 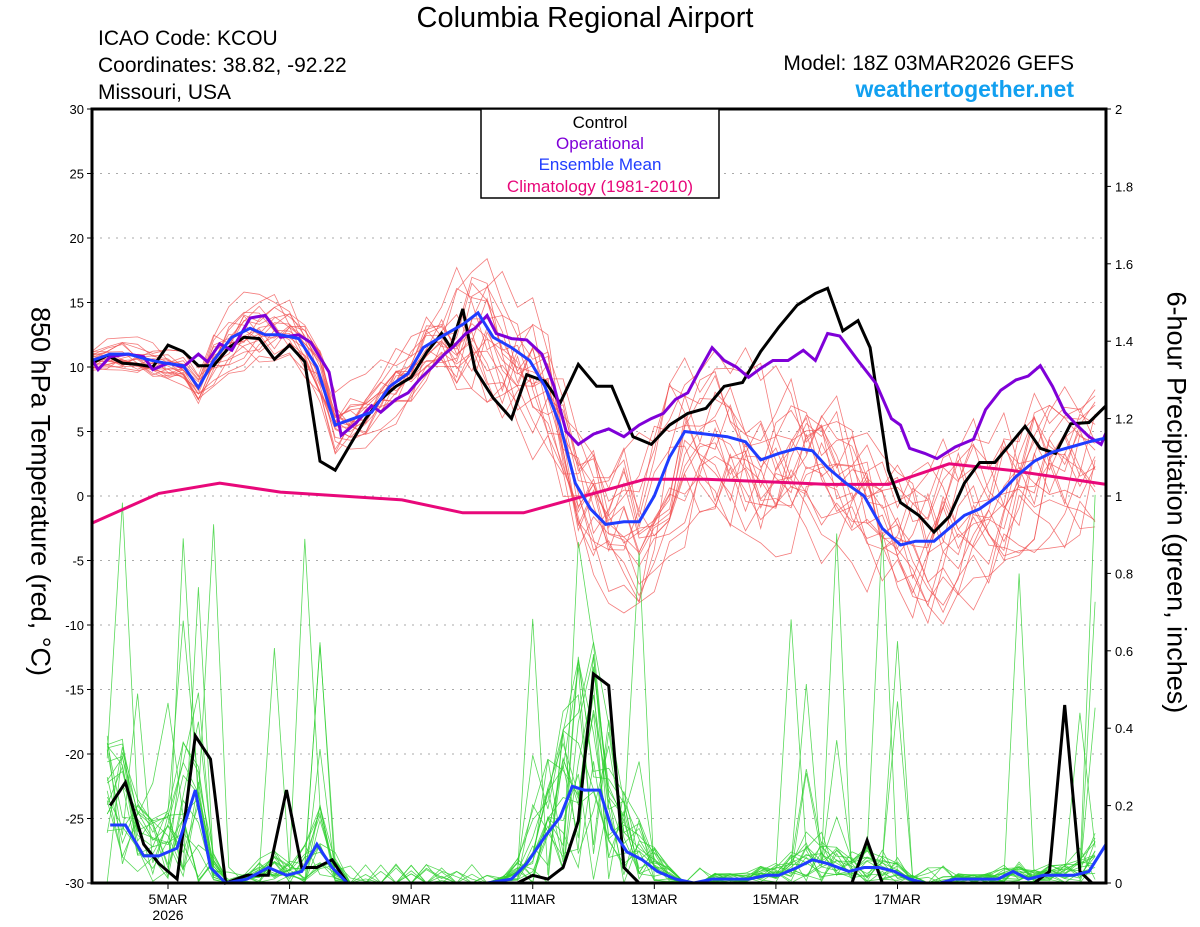 What do you see at coordinates (600, 143) in the screenshot?
I see `legend-operational: Operational` at bounding box center [600, 143].